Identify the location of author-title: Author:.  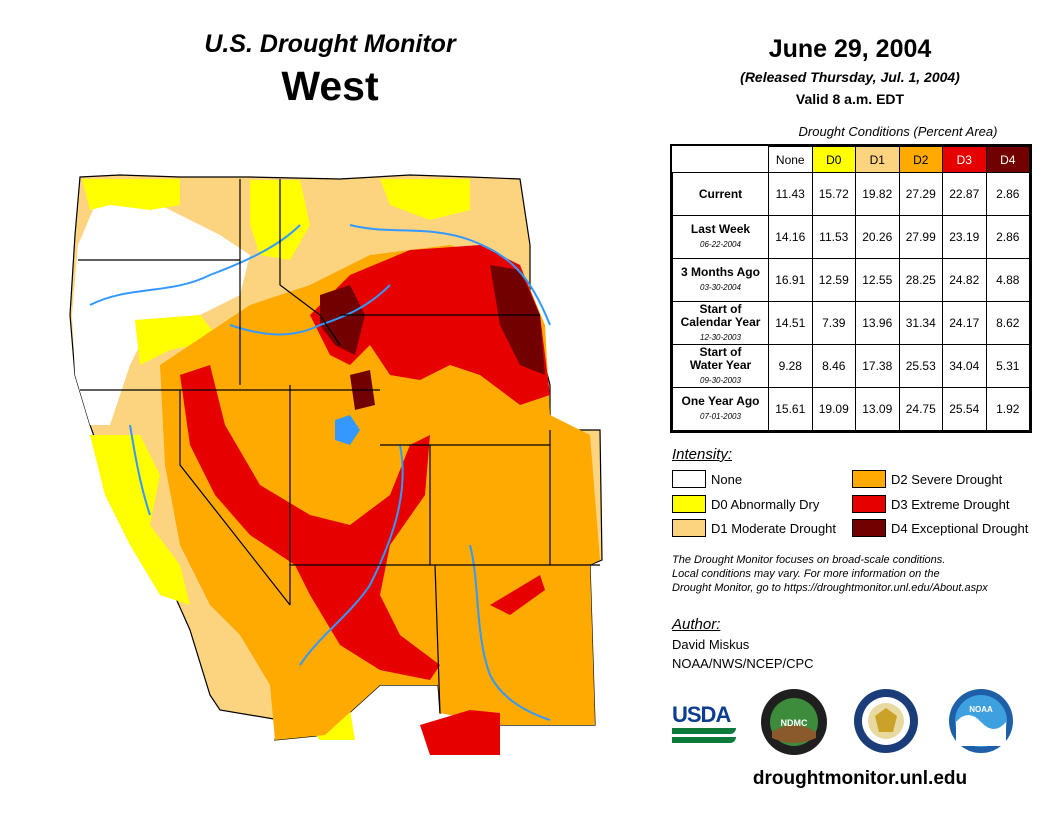
(696, 624).